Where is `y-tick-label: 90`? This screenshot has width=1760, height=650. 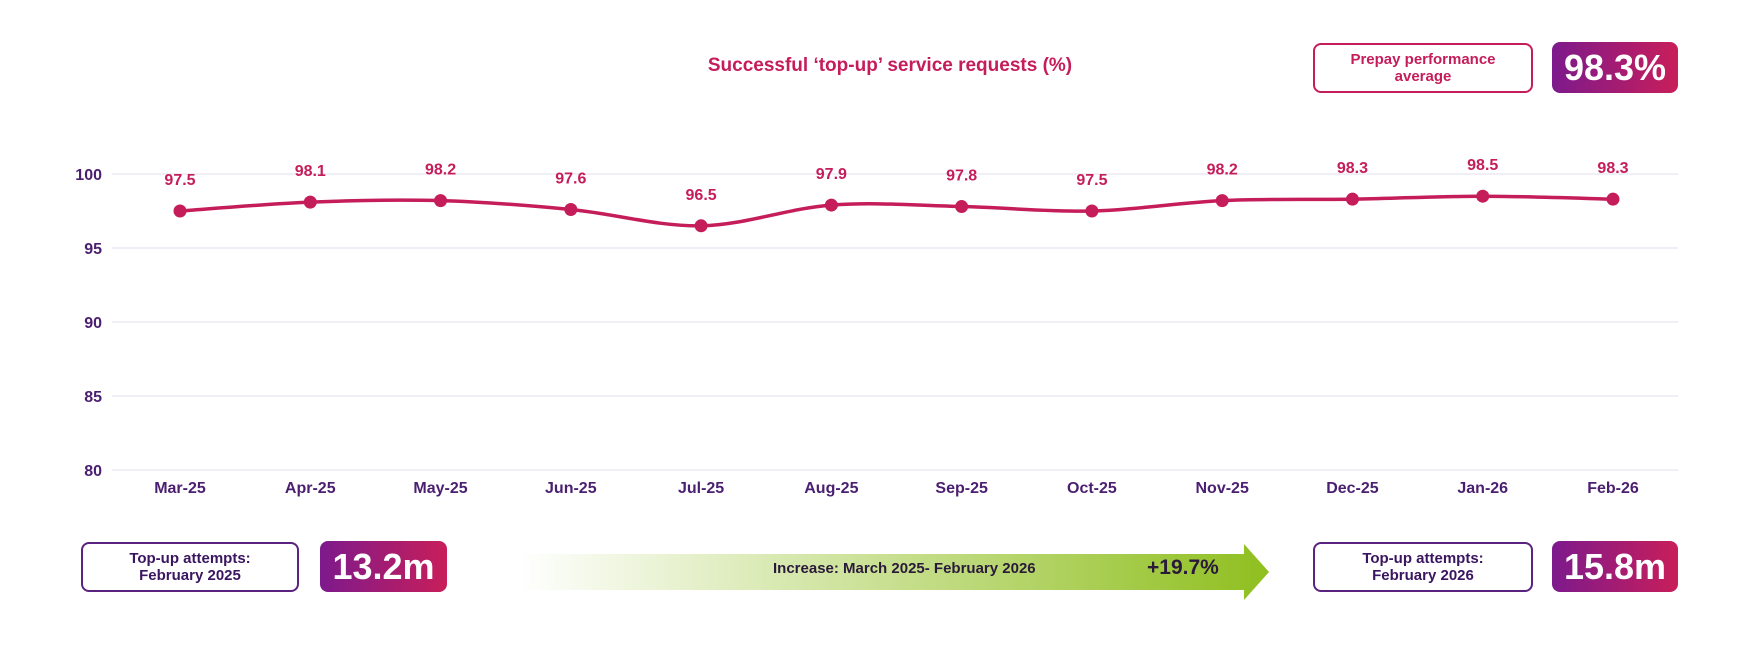
y-tick-label: 90 is located at coordinates (93, 323).